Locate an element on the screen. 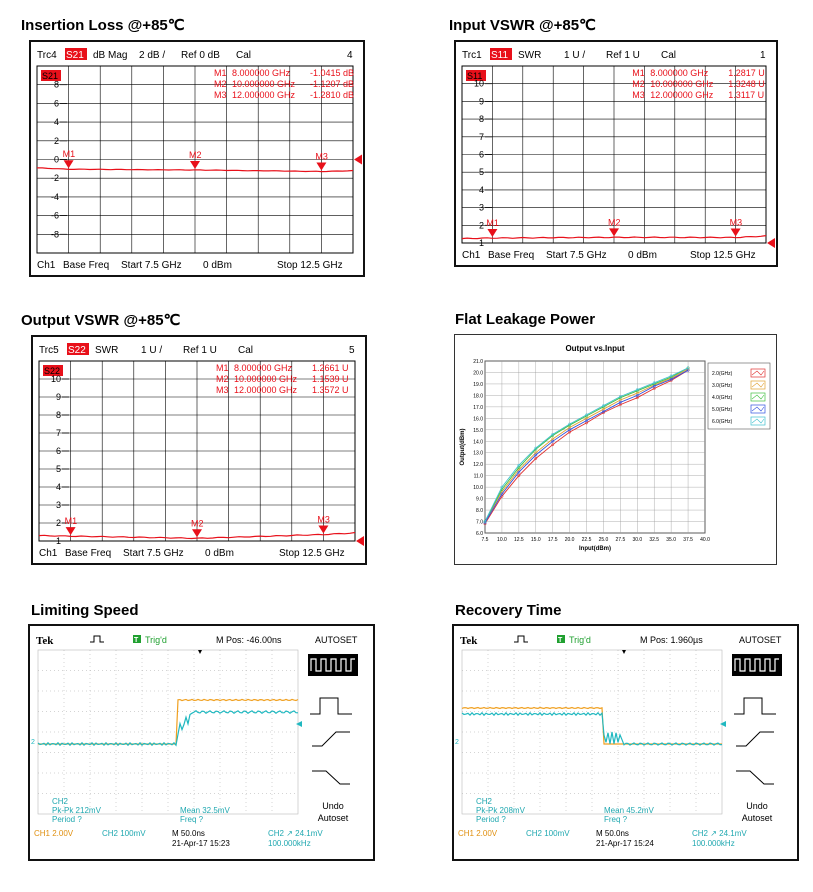  trace-line is located at coordinates (195, 170).